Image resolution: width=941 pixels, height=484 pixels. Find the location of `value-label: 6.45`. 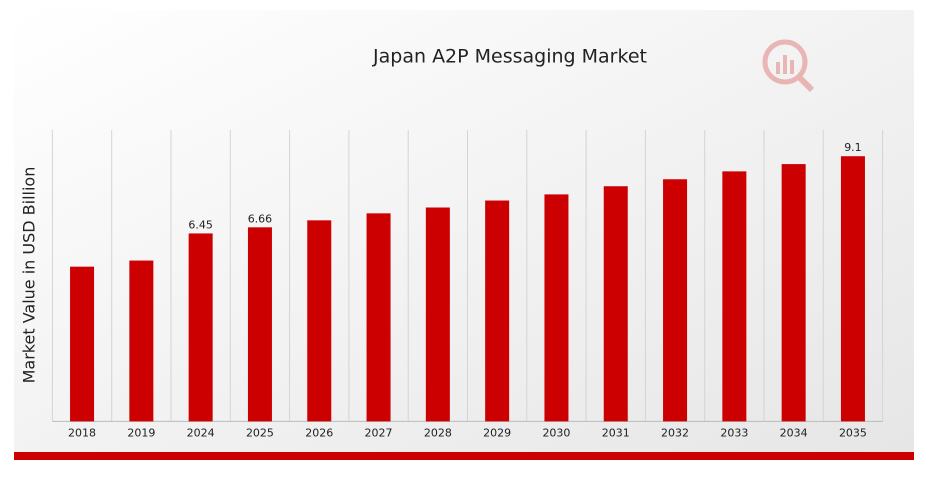

value-label: 6.45 is located at coordinates (200, 224).